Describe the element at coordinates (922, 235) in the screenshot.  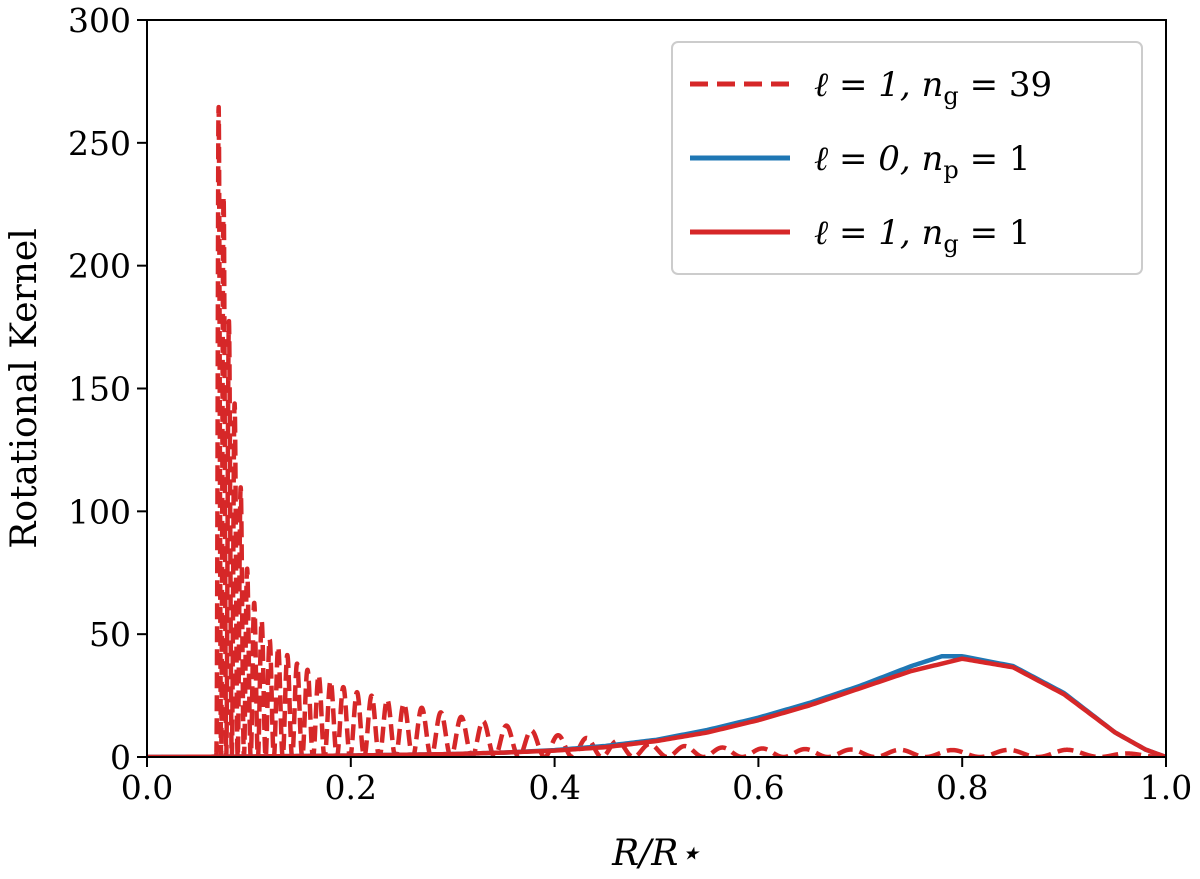
I see `legend-label: ℓ = 1, ng = 1` at that location.